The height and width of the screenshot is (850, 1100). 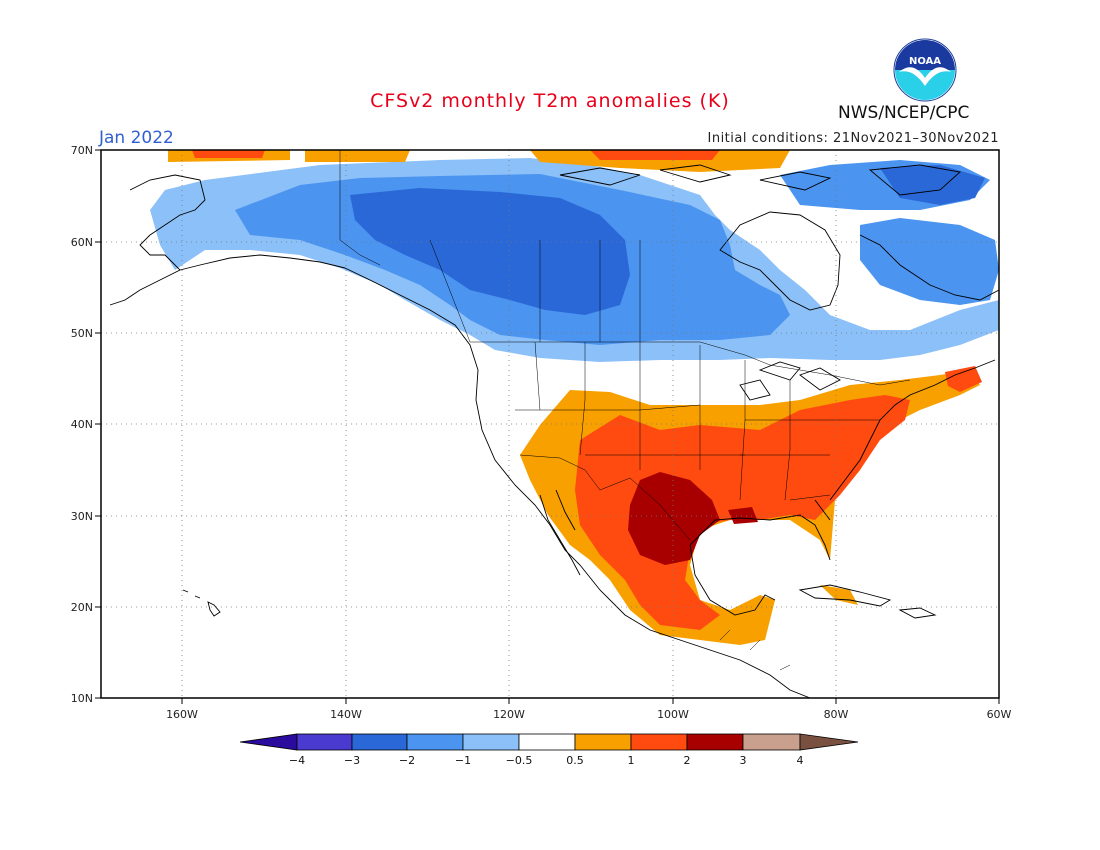 What do you see at coordinates (463, 760) in the screenshot?
I see `colorbar-label: −1` at bounding box center [463, 760].